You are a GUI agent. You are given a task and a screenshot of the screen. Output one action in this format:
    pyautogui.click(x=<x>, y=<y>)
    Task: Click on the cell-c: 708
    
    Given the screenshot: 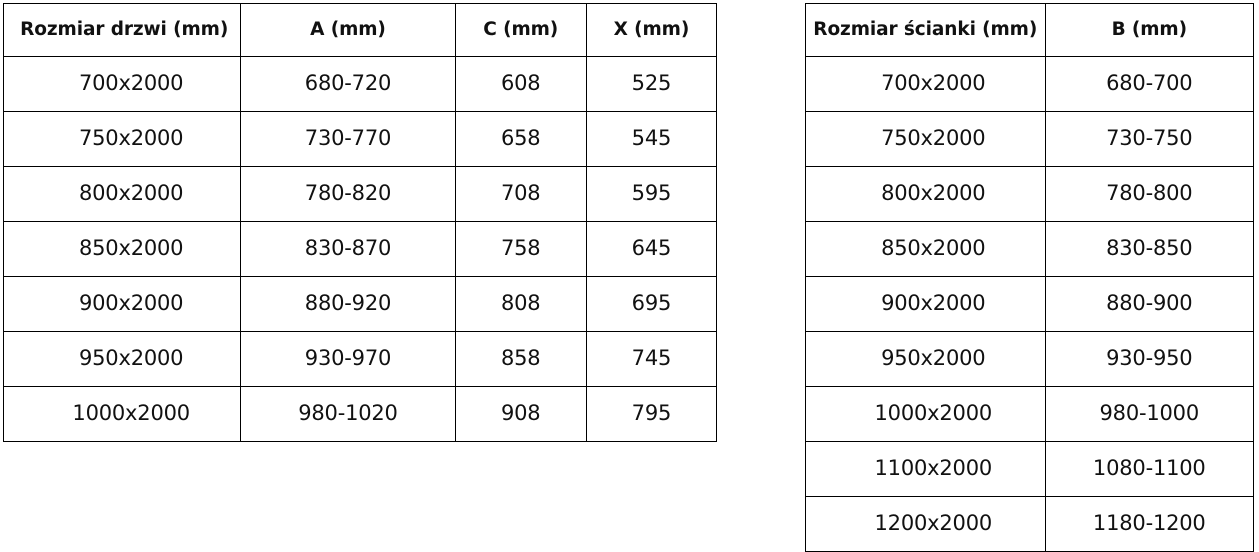 What is the action you would take?
    pyautogui.click(x=520, y=194)
    